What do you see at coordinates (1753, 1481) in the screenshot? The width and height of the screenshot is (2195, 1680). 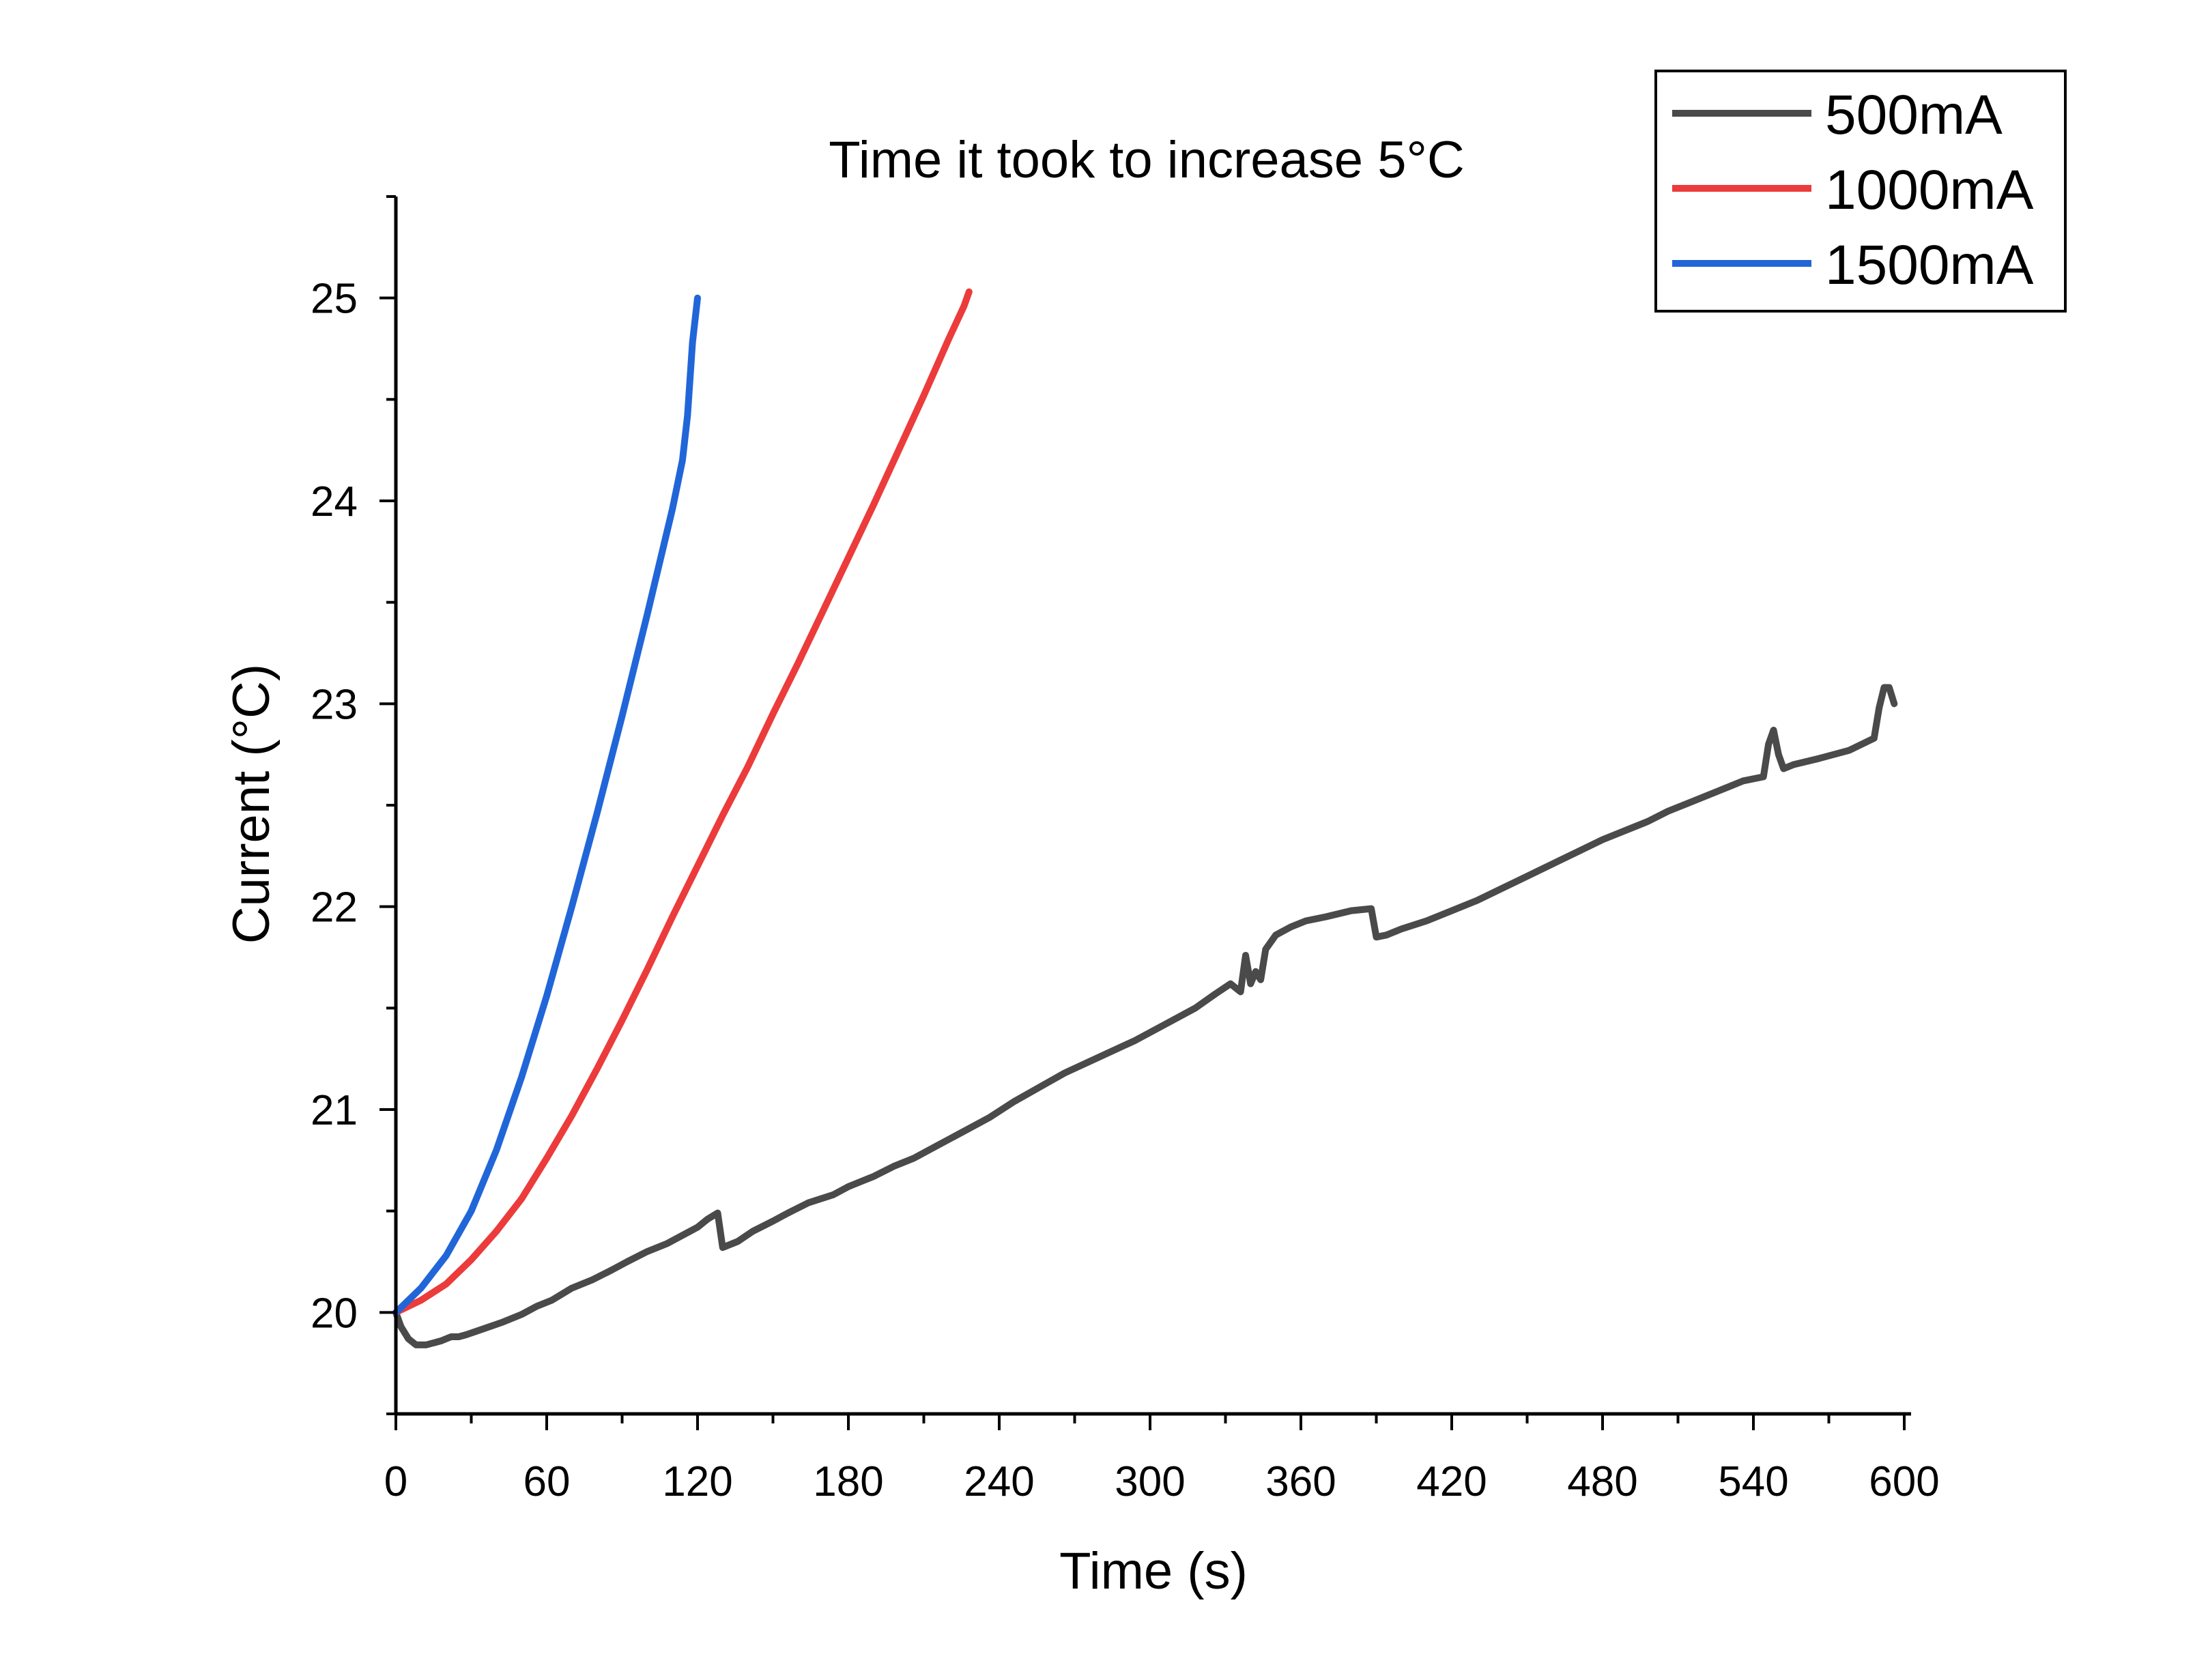 I see `x-tick-label: 540` at bounding box center [1753, 1481].